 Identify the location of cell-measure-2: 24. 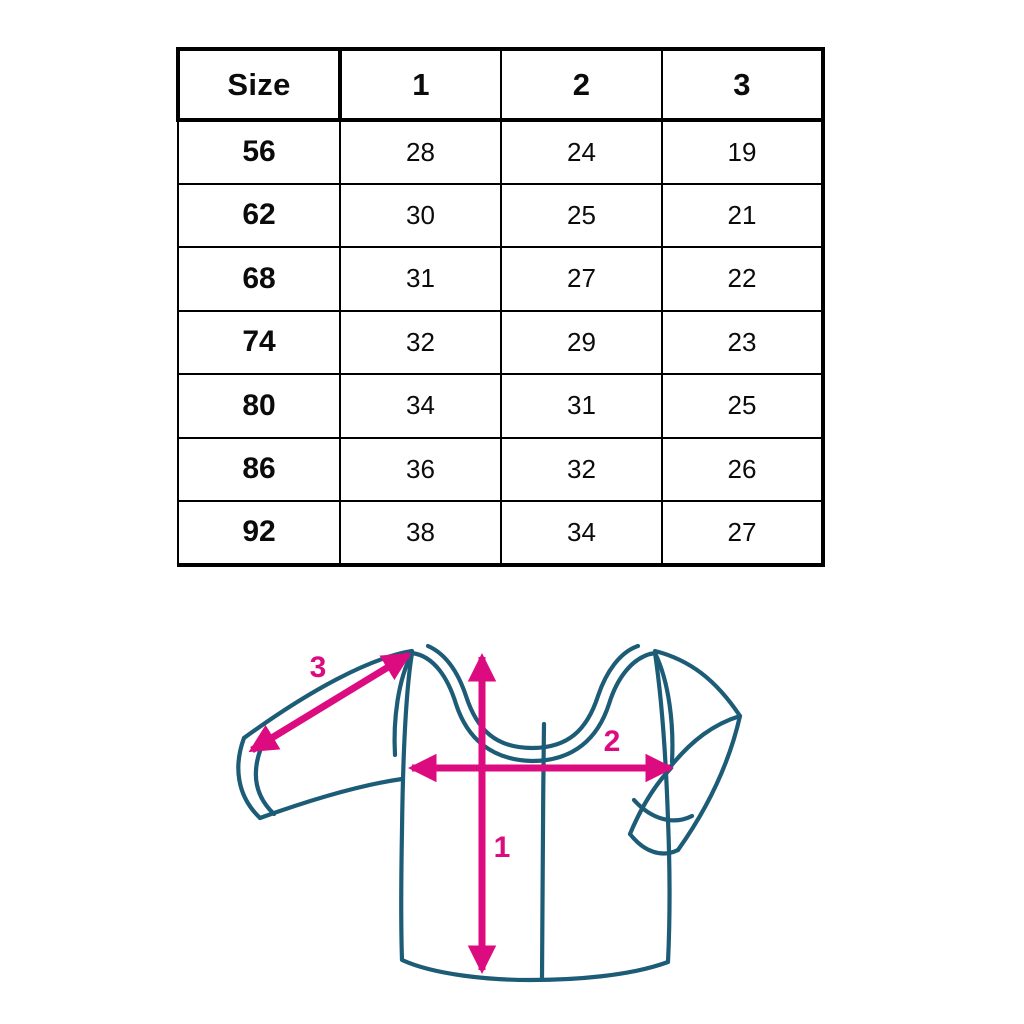
(581, 152).